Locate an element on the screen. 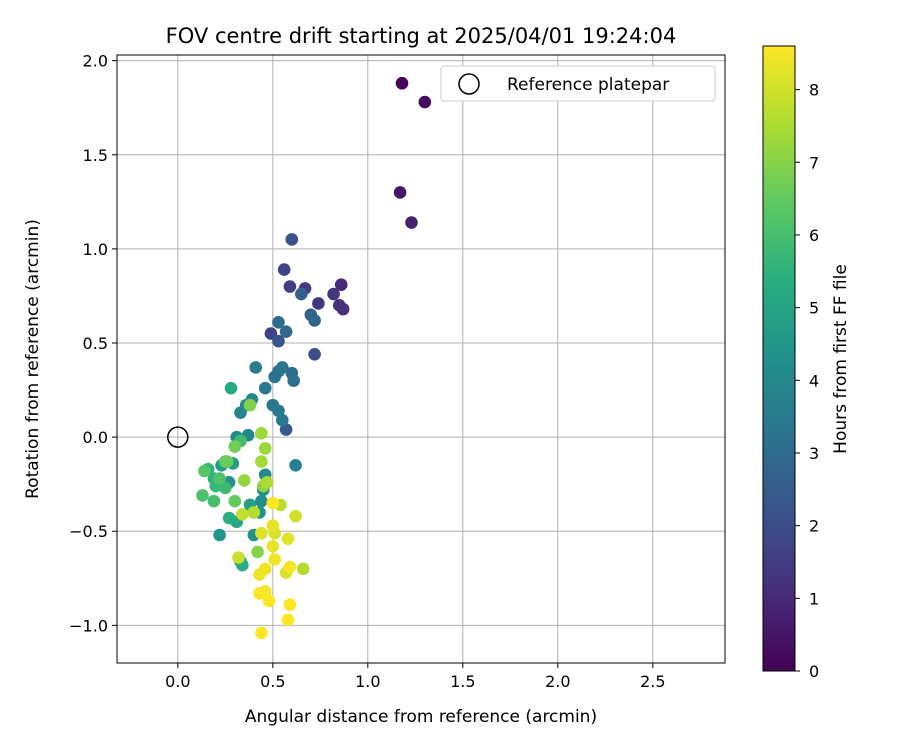 The width and height of the screenshot is (900, 750). x-tick-label: 2.5 is located at coordinates (652, 681).